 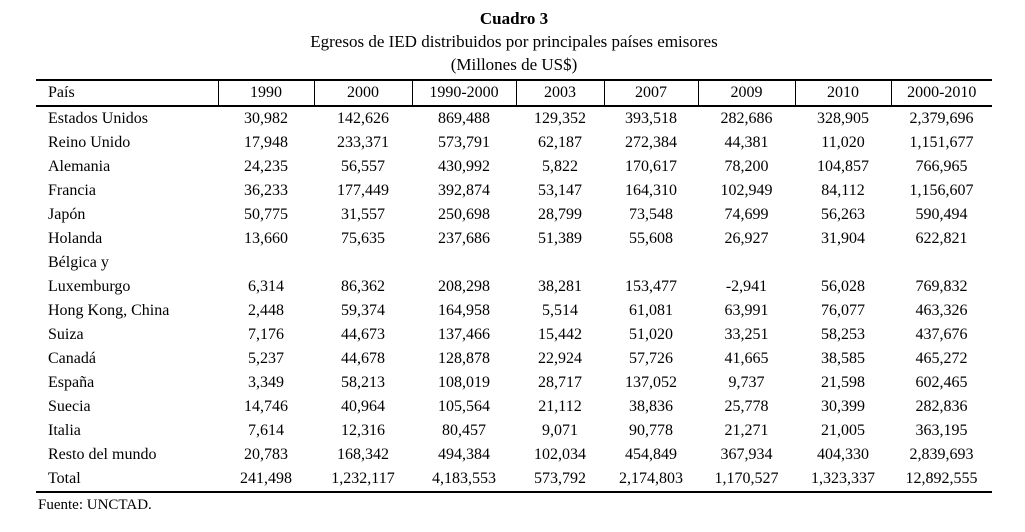 I want to click on value-cell: 51,020, so click(x=651, y=334).